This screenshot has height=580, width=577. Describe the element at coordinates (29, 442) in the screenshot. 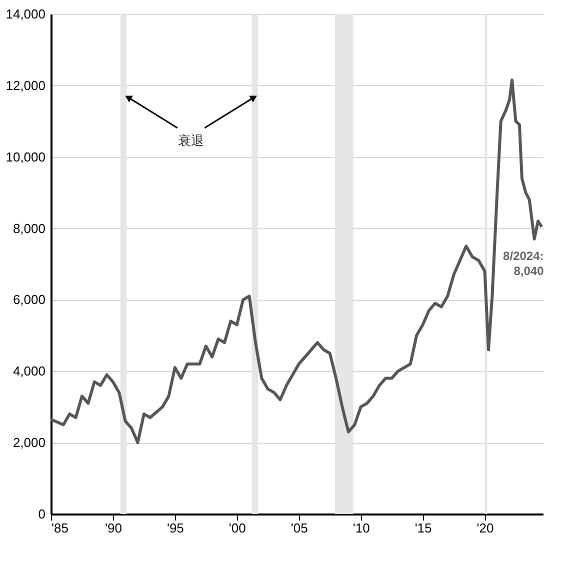

I see `y-tick-label: 2,000` at that location.